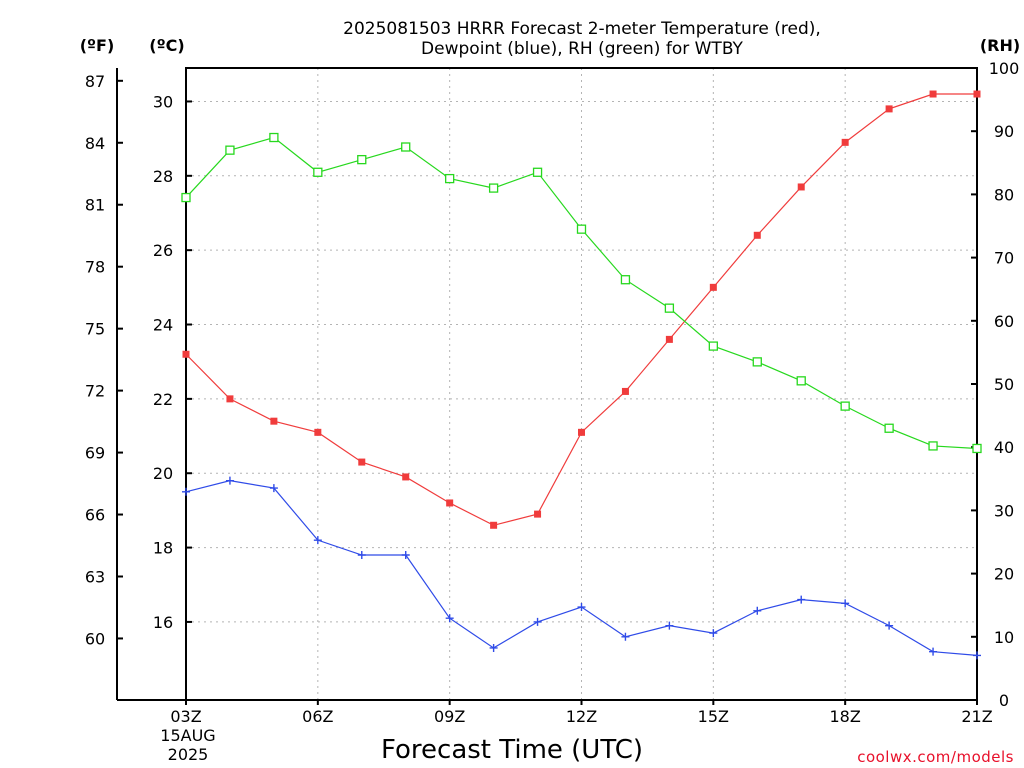  I want to click on fahrenheit-tick-label: 63, so click(95, 576).